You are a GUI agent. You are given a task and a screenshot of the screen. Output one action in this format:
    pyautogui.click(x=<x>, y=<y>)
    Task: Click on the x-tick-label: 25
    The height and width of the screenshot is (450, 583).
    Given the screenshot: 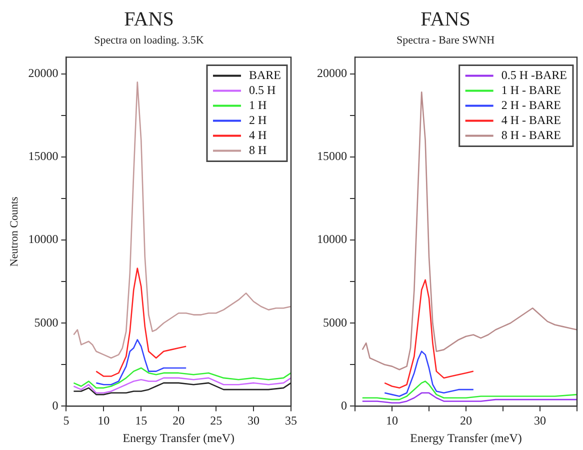 What is the action you would take?
    pyautogui.click(x=216, y=421)
    